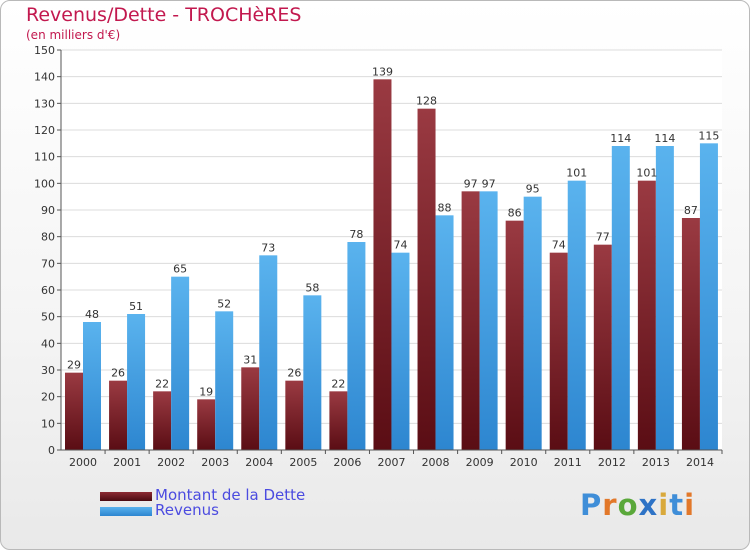 The height and width of the screenshot is (550, 750). Describe the element at coordinates (382, 71) in the screenshot. I see `data-label-debt-2007: 139` at that location.